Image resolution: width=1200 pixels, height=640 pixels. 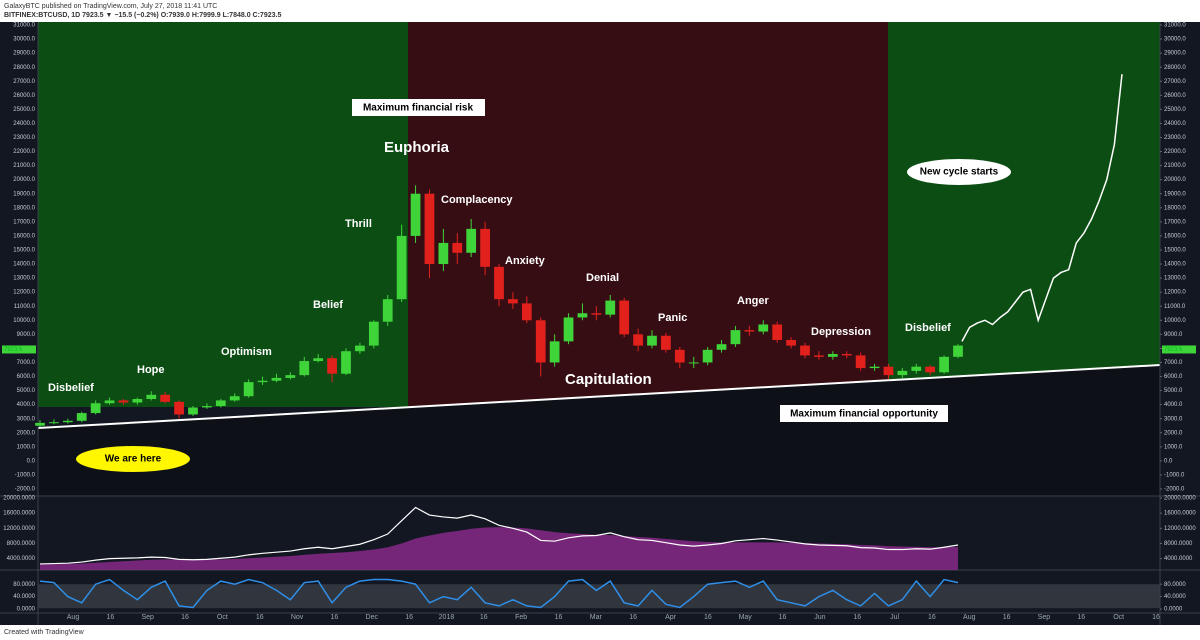 What do you see at coordinates (841, 332) in the screenshot?
I see `annotation: Depression` at bounding box center [841, 332].